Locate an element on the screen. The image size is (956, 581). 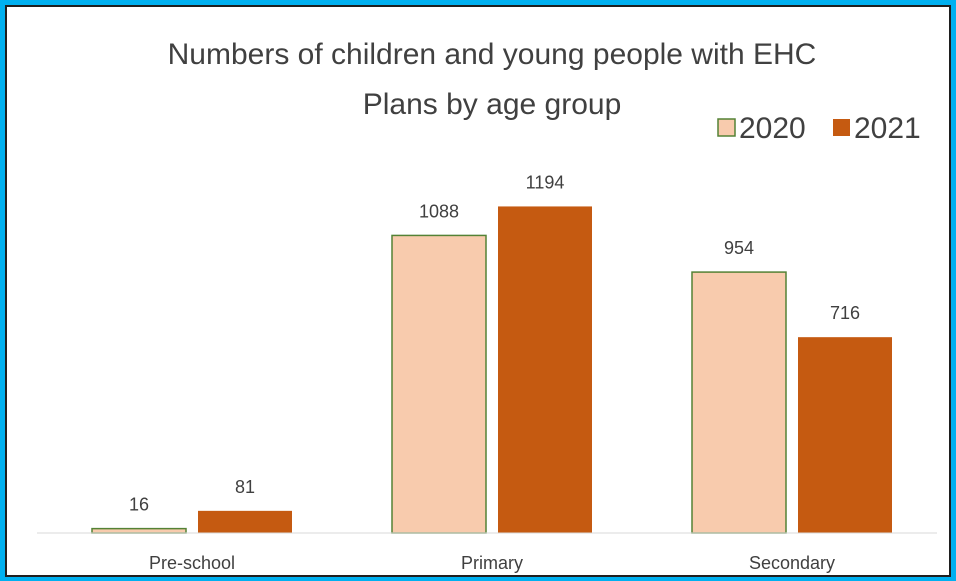
category-label-primary: Primary is located at coordinates (492, 563).